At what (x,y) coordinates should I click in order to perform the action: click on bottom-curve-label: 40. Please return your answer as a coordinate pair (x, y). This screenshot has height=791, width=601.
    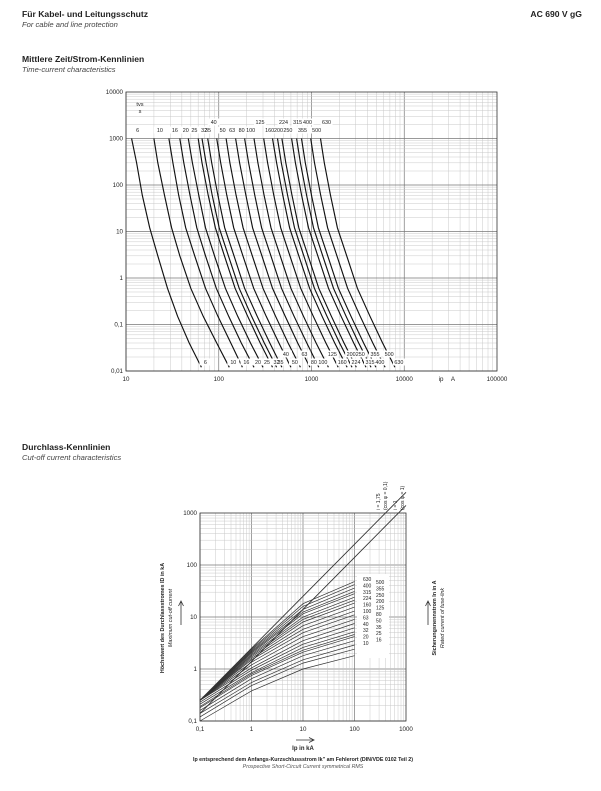
    Looking at the image, I should click on (286, 355).